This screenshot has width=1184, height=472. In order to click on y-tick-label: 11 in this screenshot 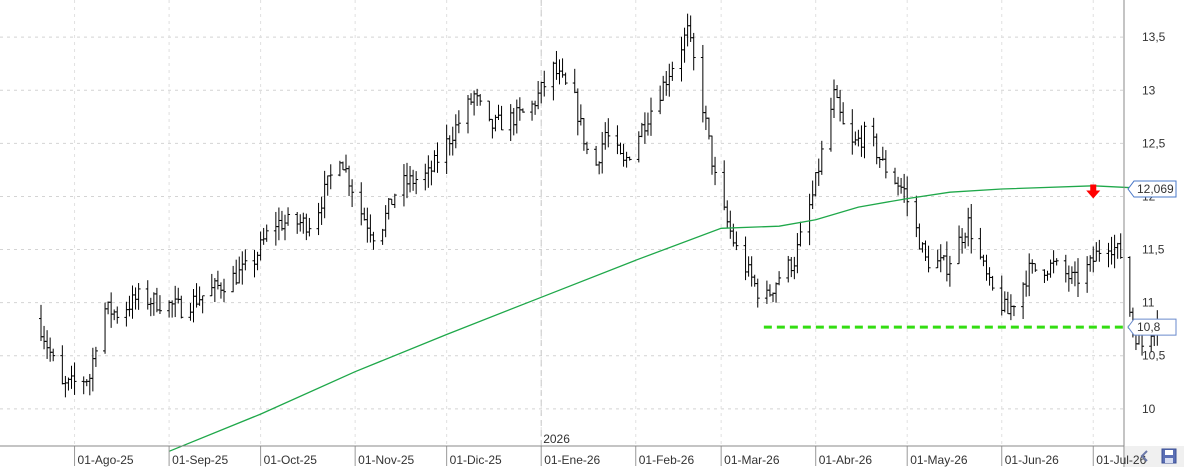, I will do `click(1148, 303)`.